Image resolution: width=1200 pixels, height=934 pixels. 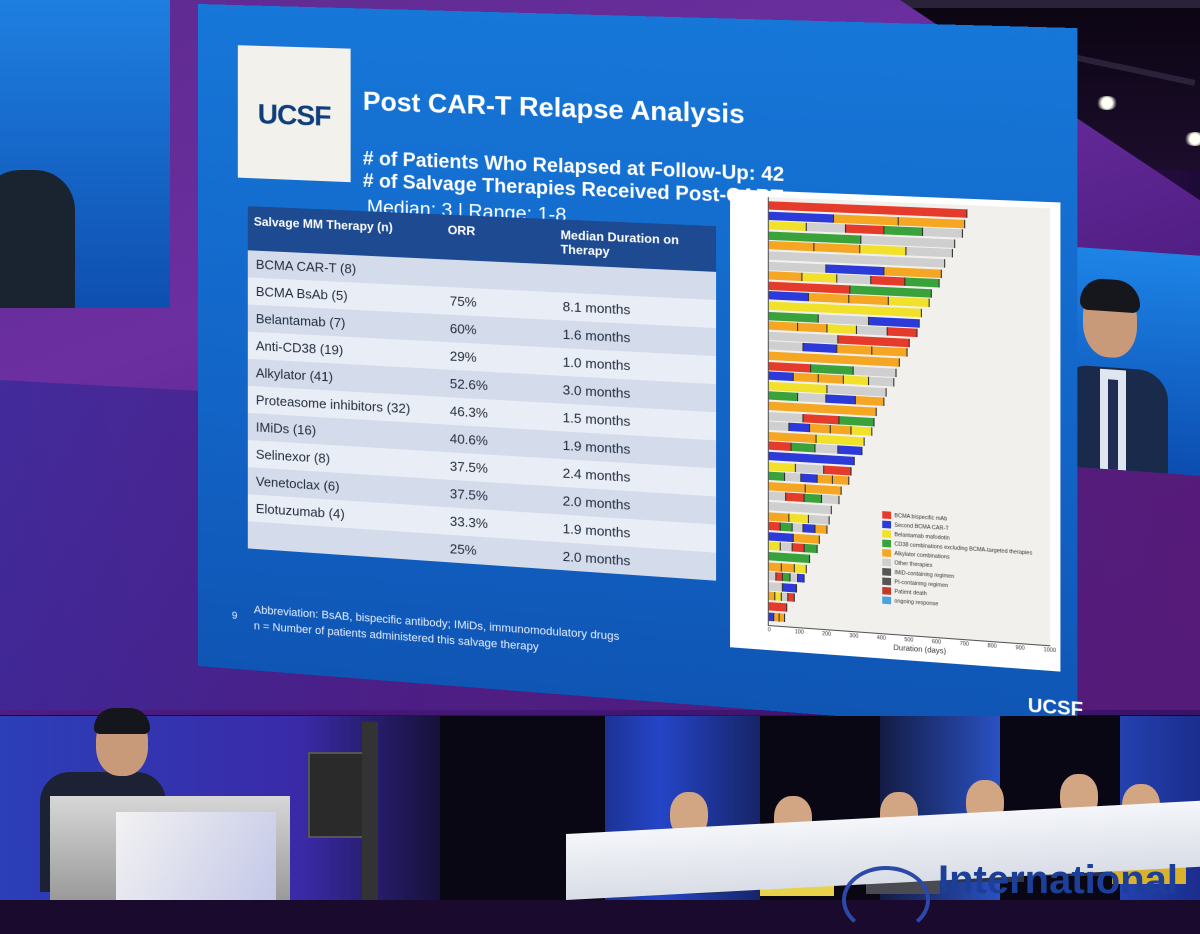 What do you see at coordinates (498, 239) in the screenshot?
I see `table-header: ORR` at bounding box center [498, 239].